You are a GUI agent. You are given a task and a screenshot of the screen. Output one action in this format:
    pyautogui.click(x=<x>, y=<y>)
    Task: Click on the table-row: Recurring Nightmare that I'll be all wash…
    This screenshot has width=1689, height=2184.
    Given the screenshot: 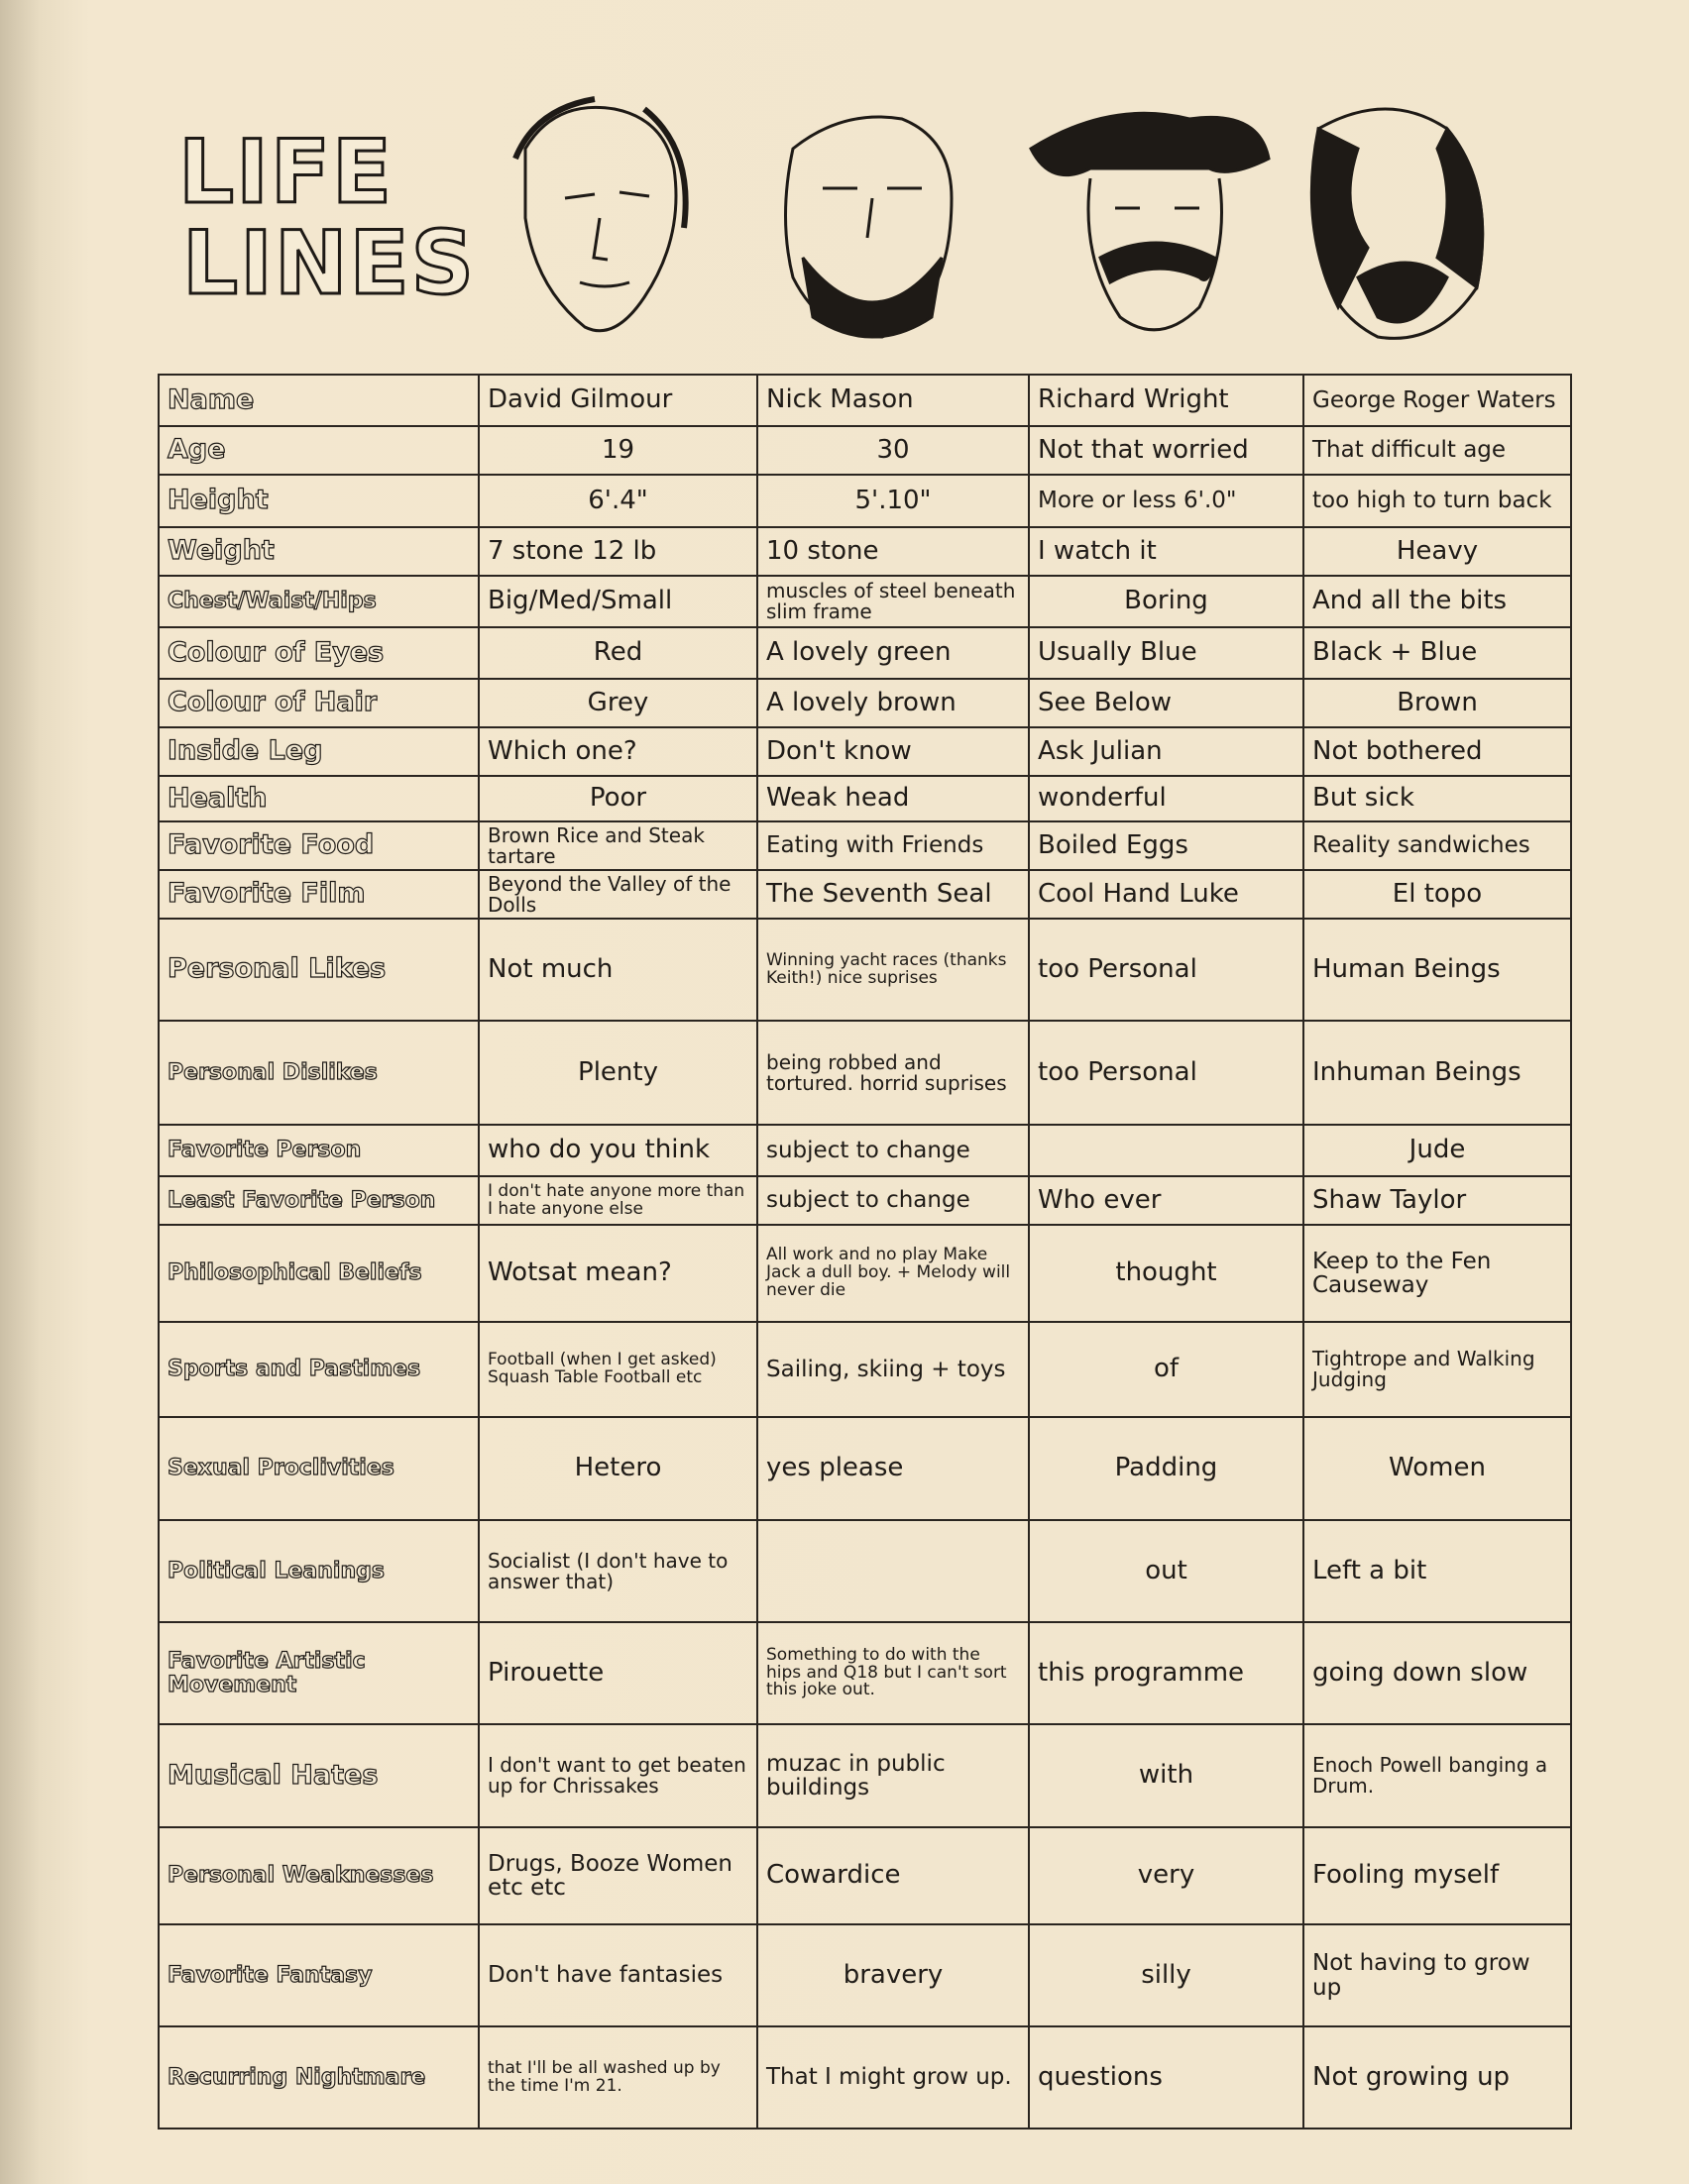 What is the action you would take?
    pyautogui.click(x=865, y=2077)
    